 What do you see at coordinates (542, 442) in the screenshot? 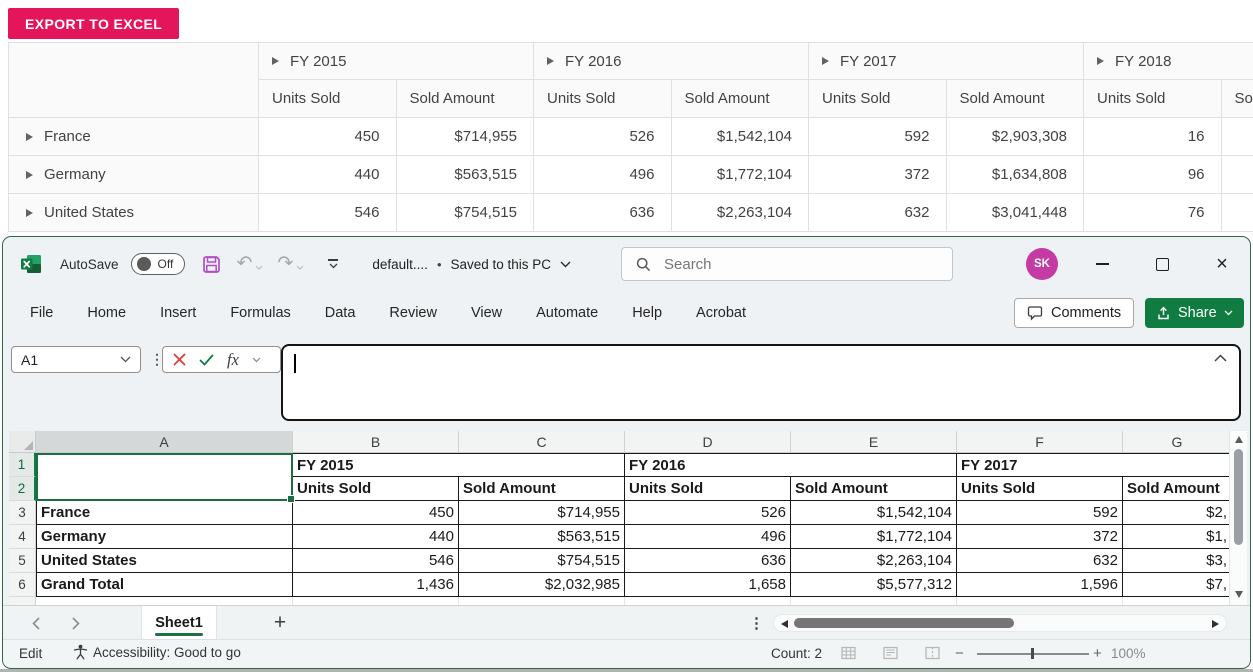
I see `column-header-c: C` at bounding box center [542, 442].